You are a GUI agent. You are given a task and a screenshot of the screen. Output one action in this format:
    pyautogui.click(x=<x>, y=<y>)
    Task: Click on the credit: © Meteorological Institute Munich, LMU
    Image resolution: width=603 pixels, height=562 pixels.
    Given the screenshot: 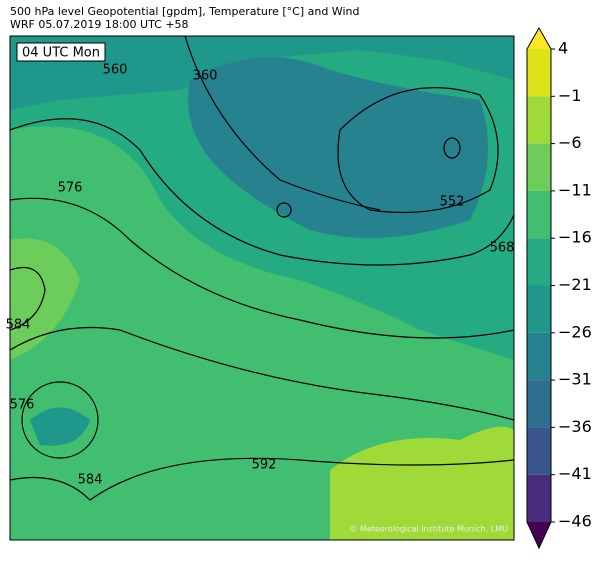 What is the action you would take?
    pyautogui.click(x=428, y=529)
    